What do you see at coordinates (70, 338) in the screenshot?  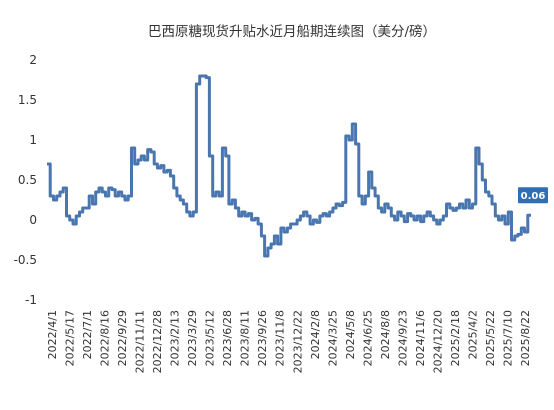 I see `x-tick-label: 2022/5/17` at bounding box center [70, 338].